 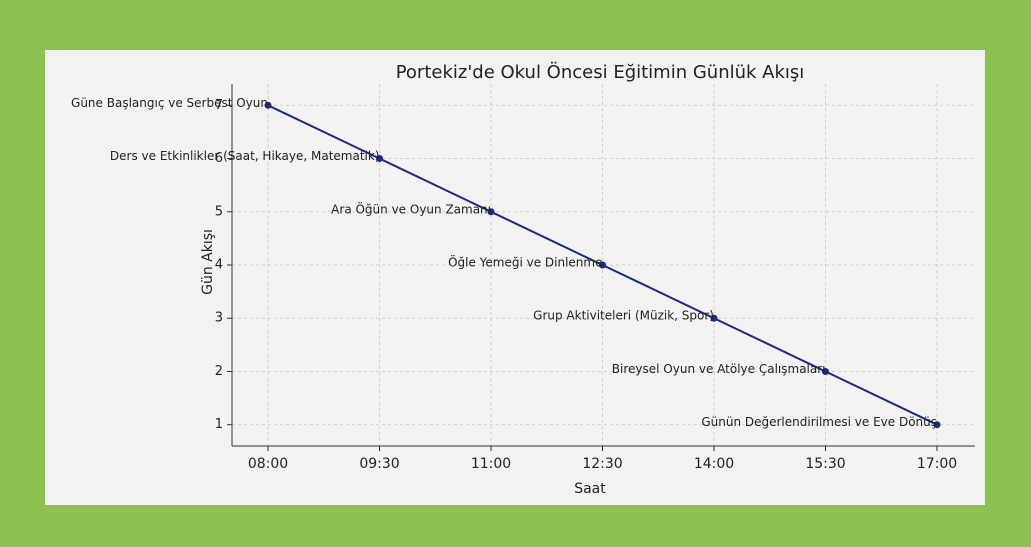 What do you see at coordinates (411, 208) in the screenshot?
I see `point-label: Ara Öğün ve Oyun Zamanı` at bounding box center [411, 208].